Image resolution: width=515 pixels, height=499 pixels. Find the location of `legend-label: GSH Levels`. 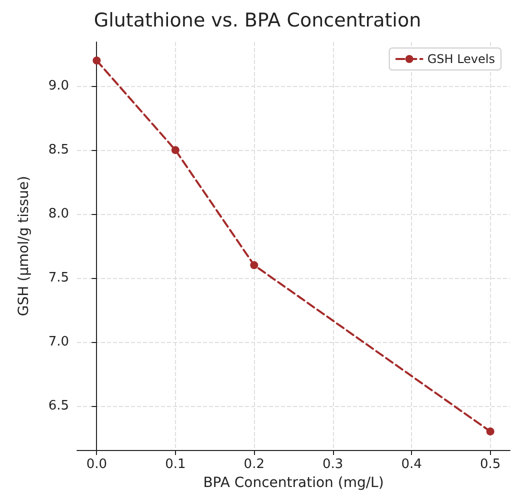

legend-label: GSH Levels is located at coordinates (461, 59).